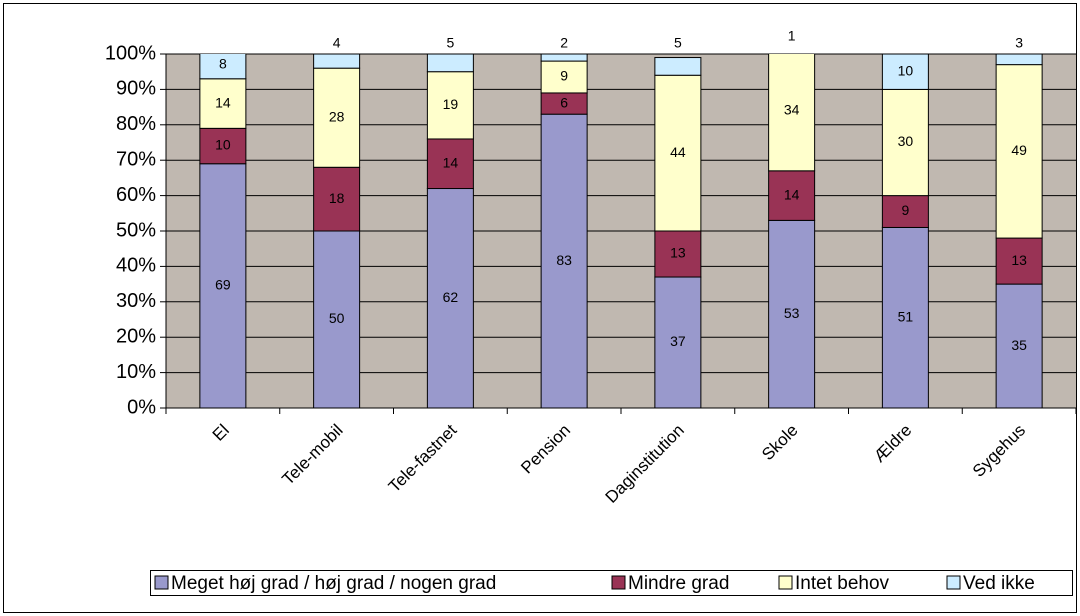 This screenshot has width=1080, height=616. Describe the element at coordinates (906, 316) in the screenshot. I see `data-label: 51` at that location.